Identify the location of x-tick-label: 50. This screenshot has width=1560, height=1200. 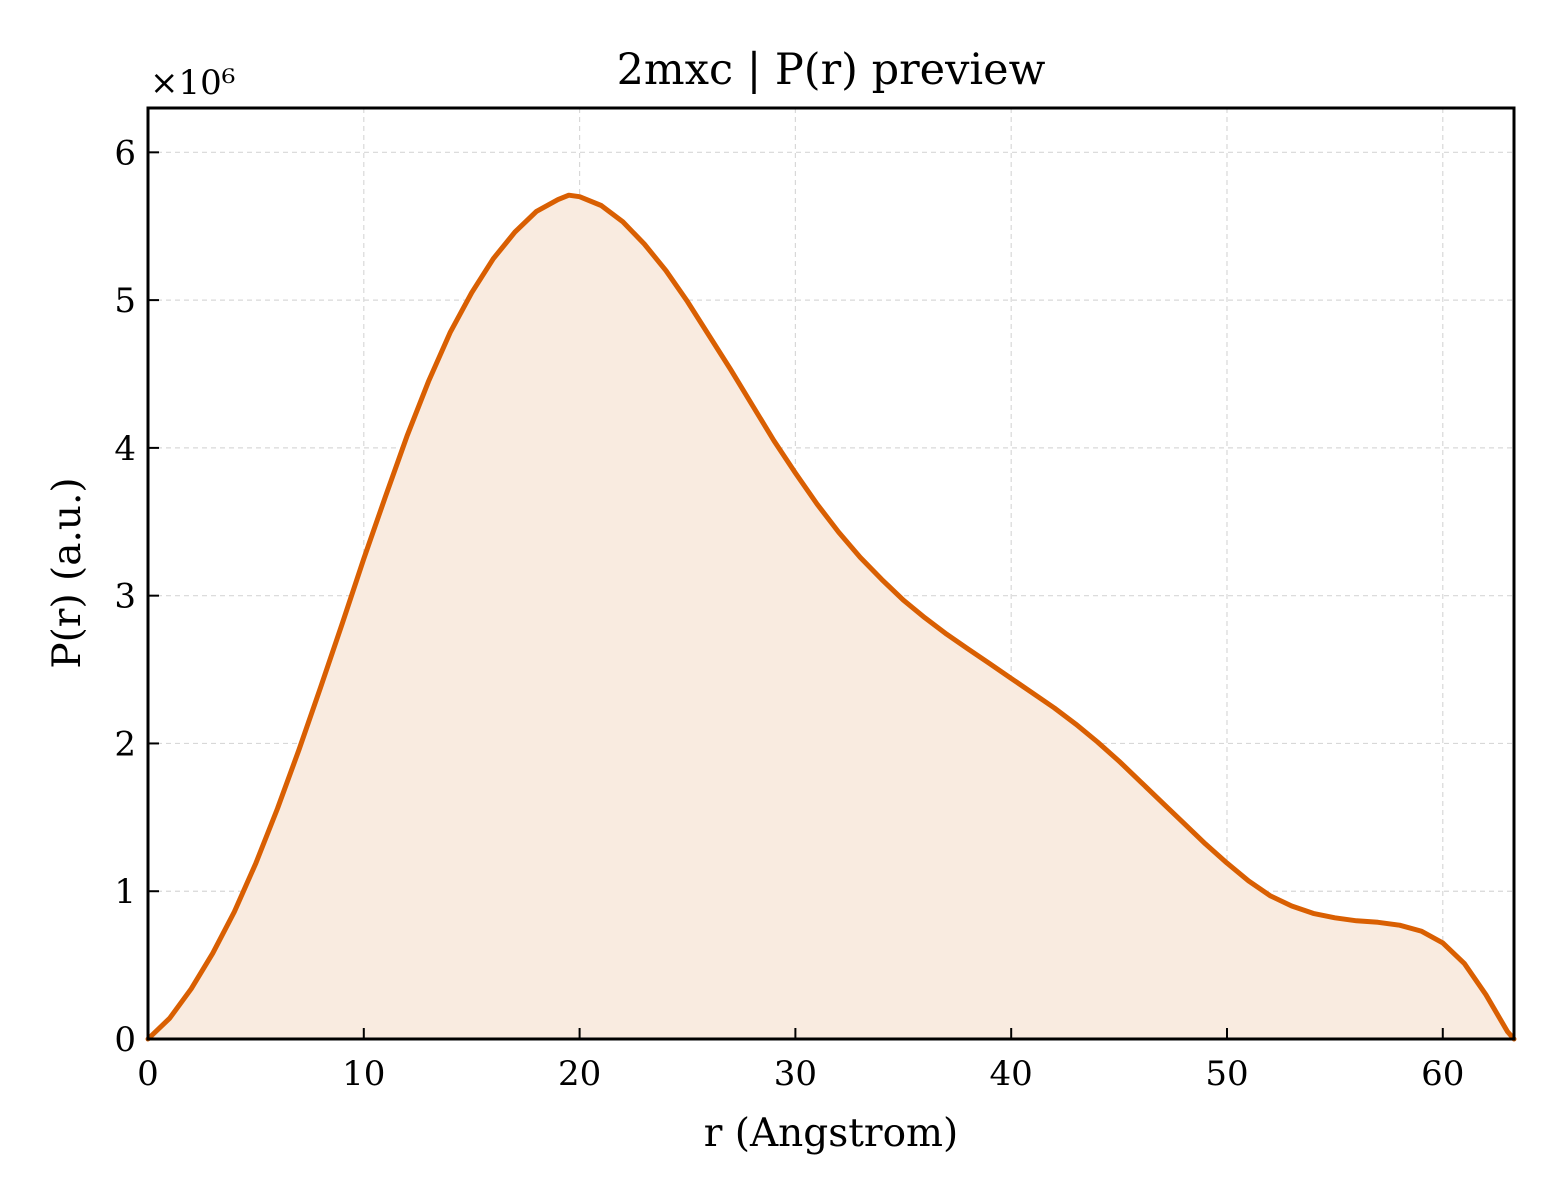
(1226, 1074).